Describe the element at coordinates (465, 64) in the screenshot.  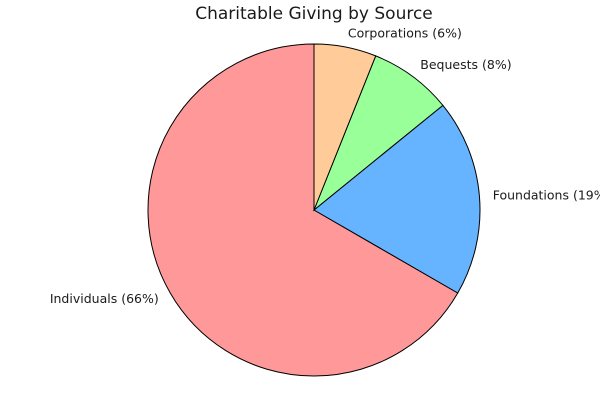
I see `slice-label-bequests: Bequests (8%)` at that location.